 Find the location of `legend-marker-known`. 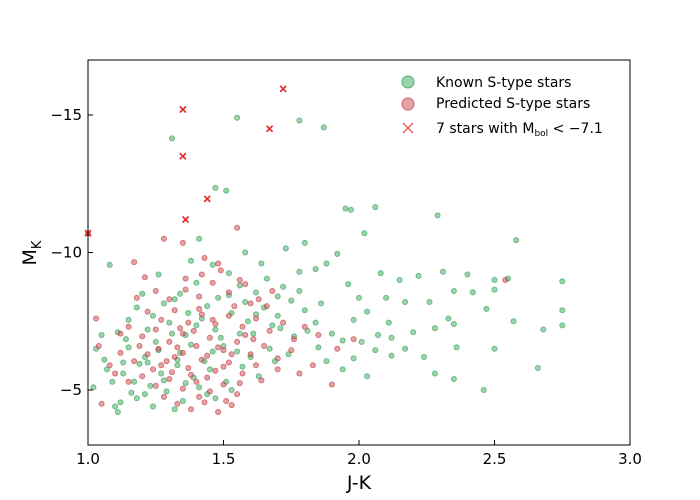

legend-marker-known is located at coordinates (408, 82).